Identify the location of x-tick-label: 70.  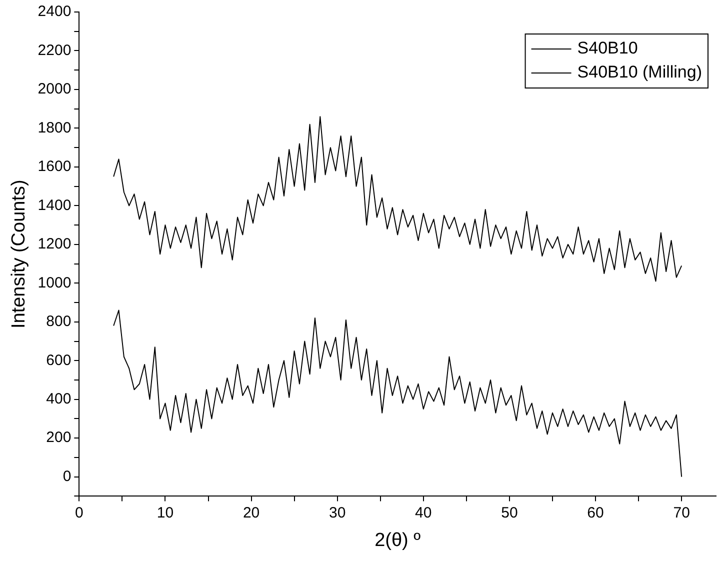
(681, 513).